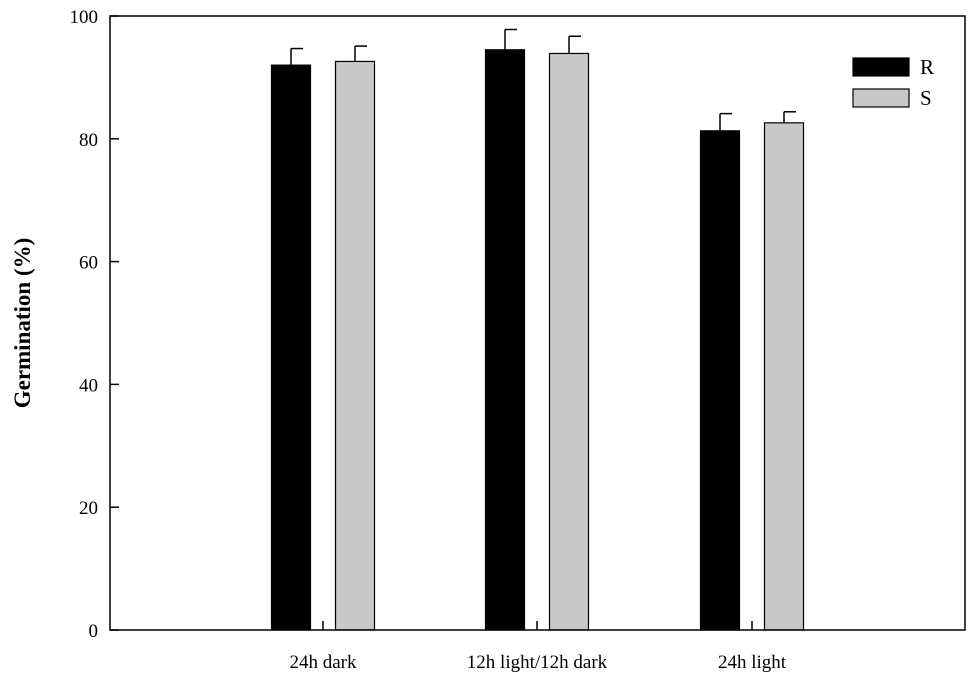 This screenshot has width=974, height=686. I want to click on legend-swatch-R, so click(881, 67).